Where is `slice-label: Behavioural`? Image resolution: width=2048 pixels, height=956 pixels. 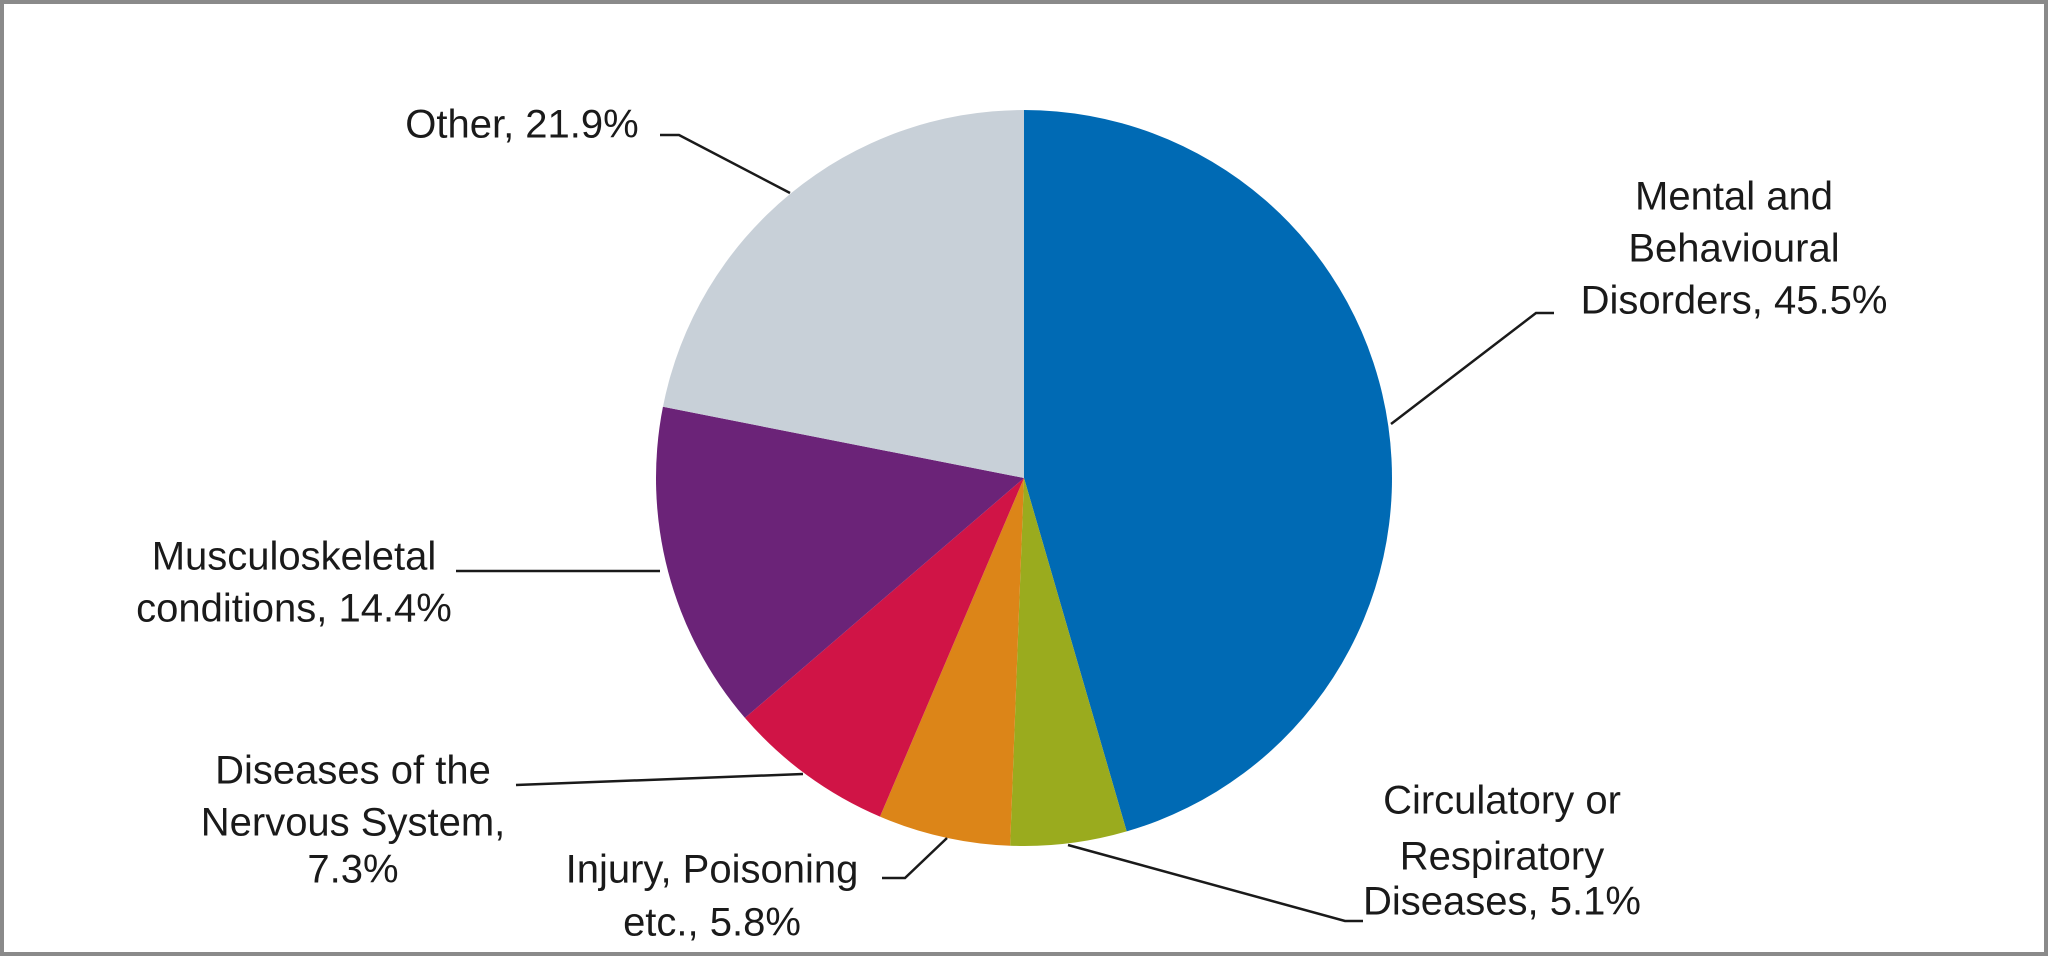 slice-label: Behavioural is located at coordinates (1733, 249).